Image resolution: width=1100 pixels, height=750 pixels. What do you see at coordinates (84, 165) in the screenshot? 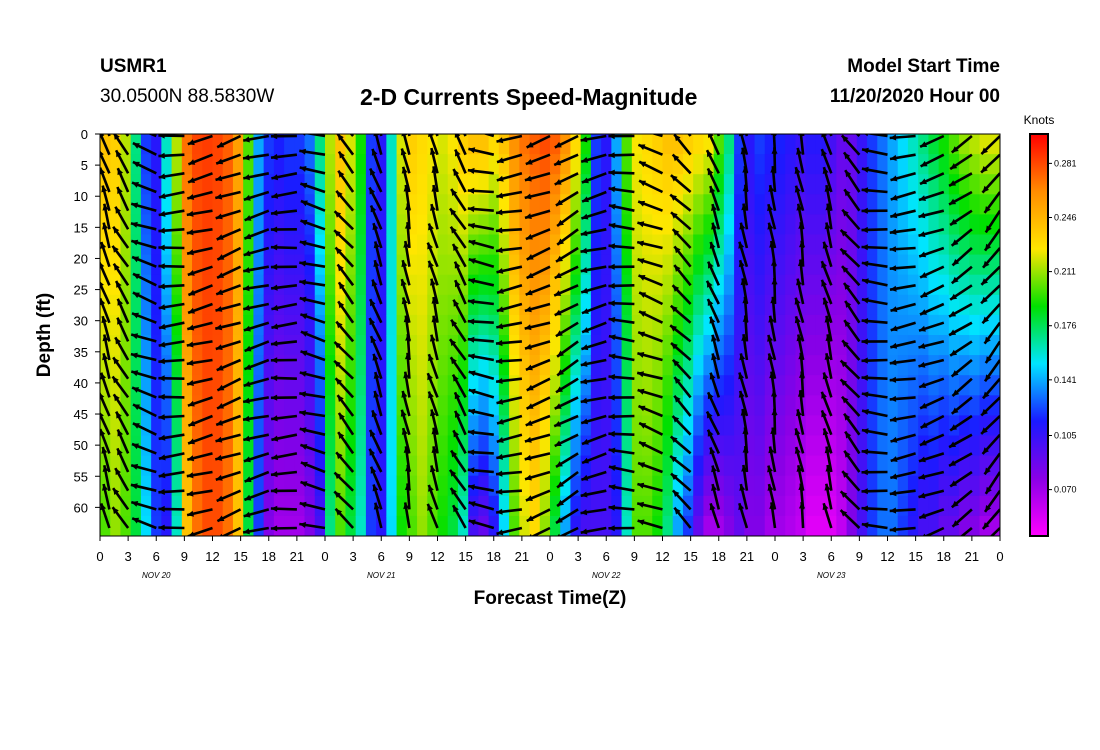
I see `y-tick-label: 5` at bounding box center [84, 165].